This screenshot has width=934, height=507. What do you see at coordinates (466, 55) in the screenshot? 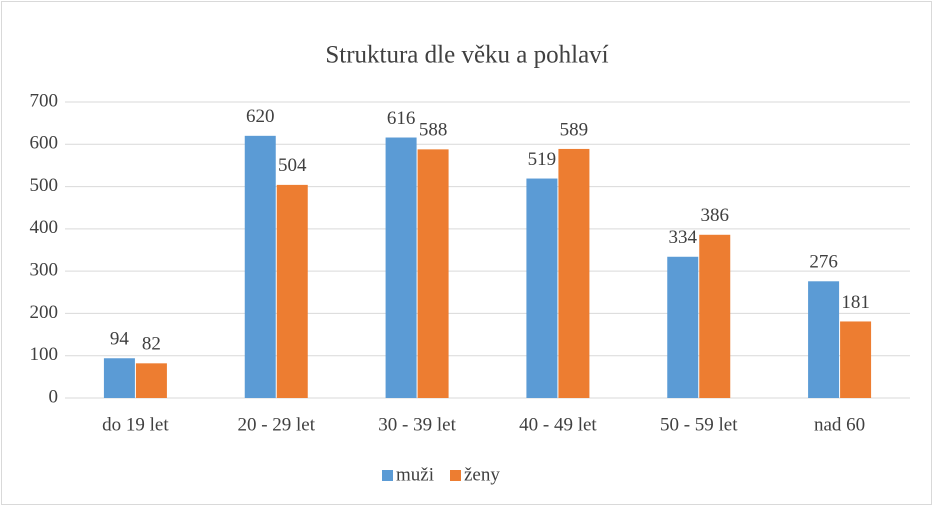
I see `chart-title: Struktura dle věku a pohlaví` at bounding box center [466, 55].